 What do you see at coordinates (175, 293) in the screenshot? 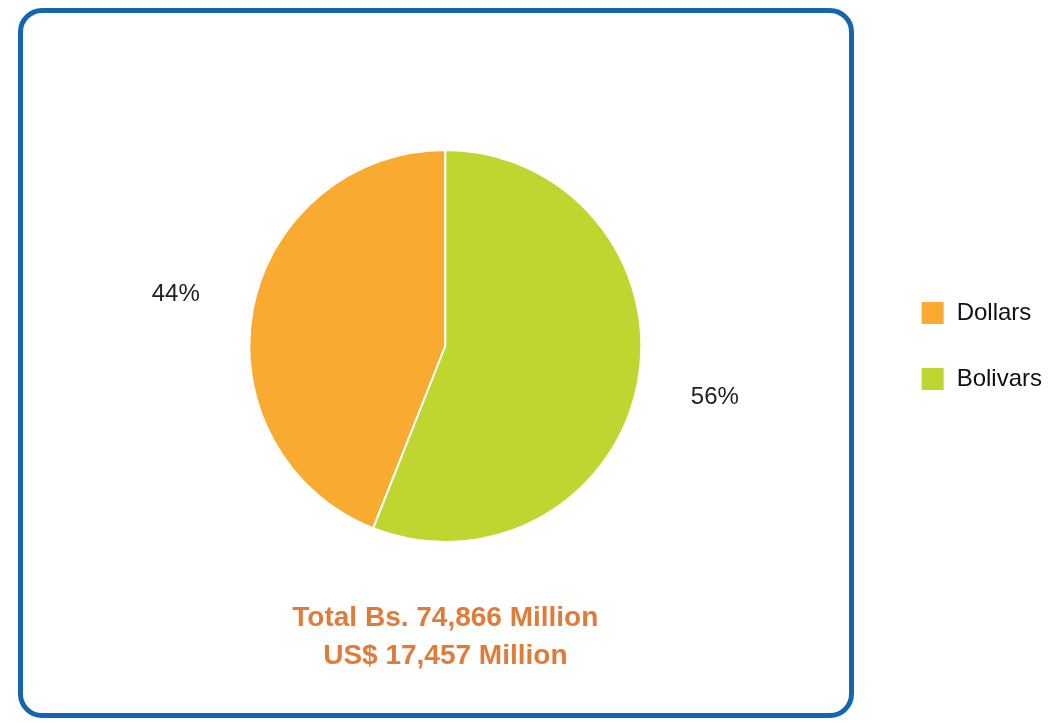
I see `data-label: 44%` at bounding box center [175, 293].